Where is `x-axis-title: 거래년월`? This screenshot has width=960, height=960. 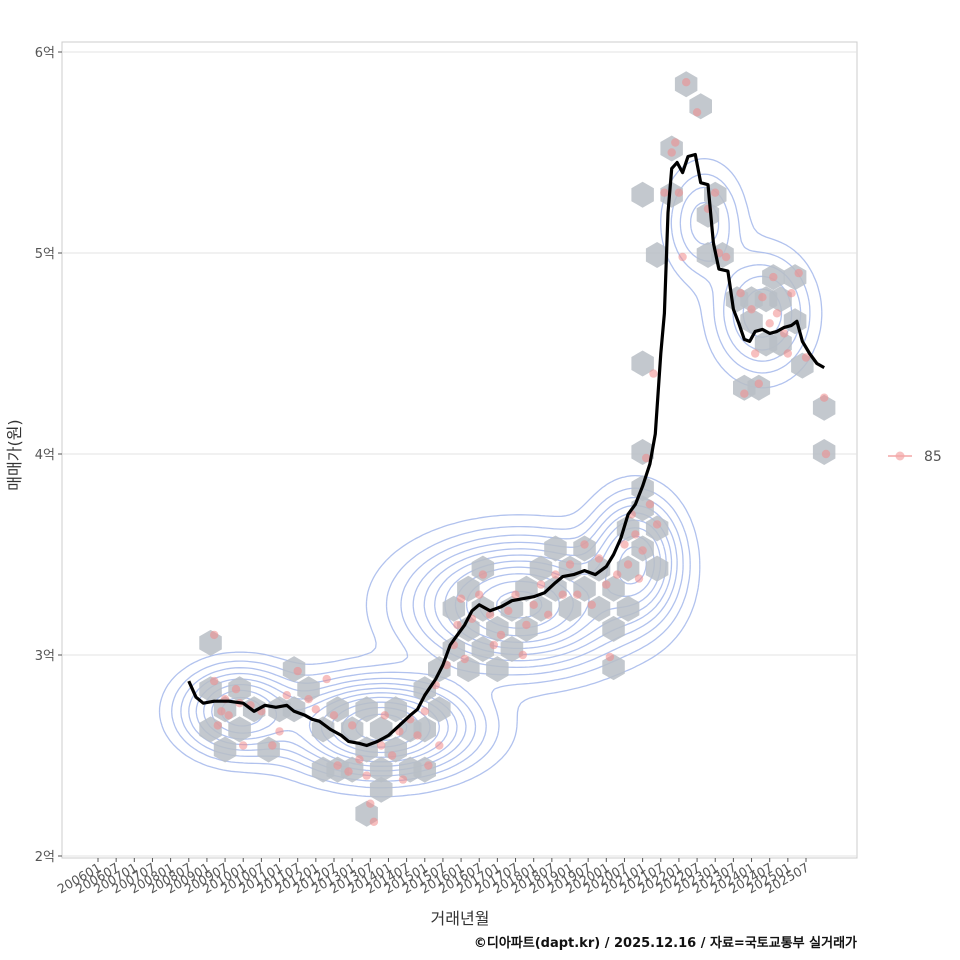
x-axis-title: 거래년월 is located at coordinates (460, 918).